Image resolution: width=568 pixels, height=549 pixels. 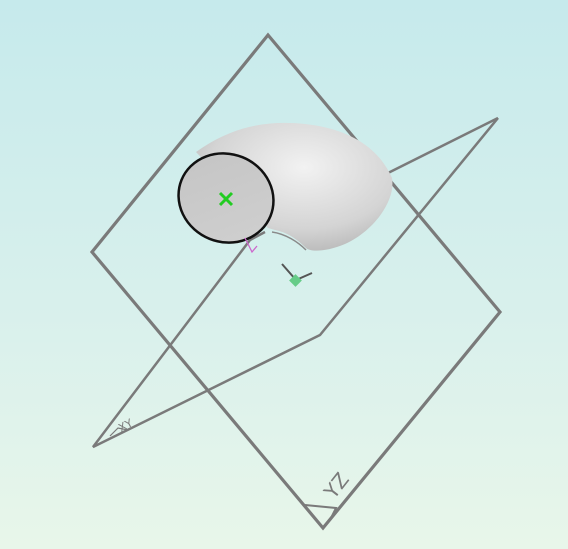 I want to click on axis-triad-icon, so click(x=297, y=275).